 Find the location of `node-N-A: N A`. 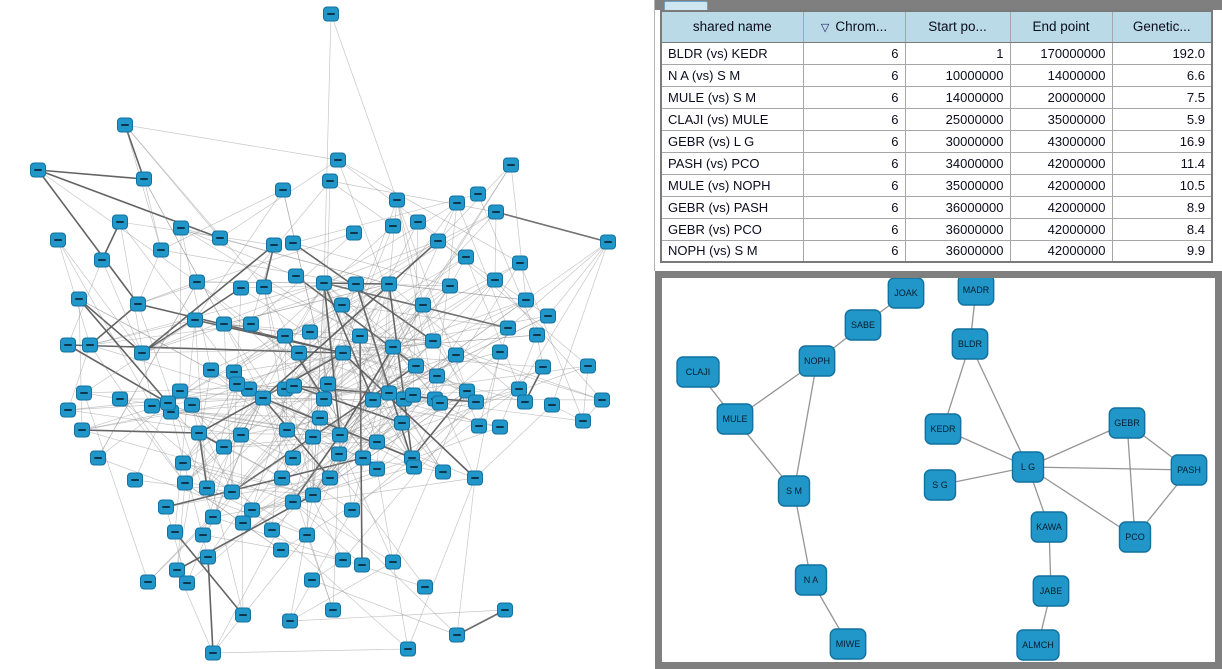

node-N-A: N A is located at coordinates (811, 580).